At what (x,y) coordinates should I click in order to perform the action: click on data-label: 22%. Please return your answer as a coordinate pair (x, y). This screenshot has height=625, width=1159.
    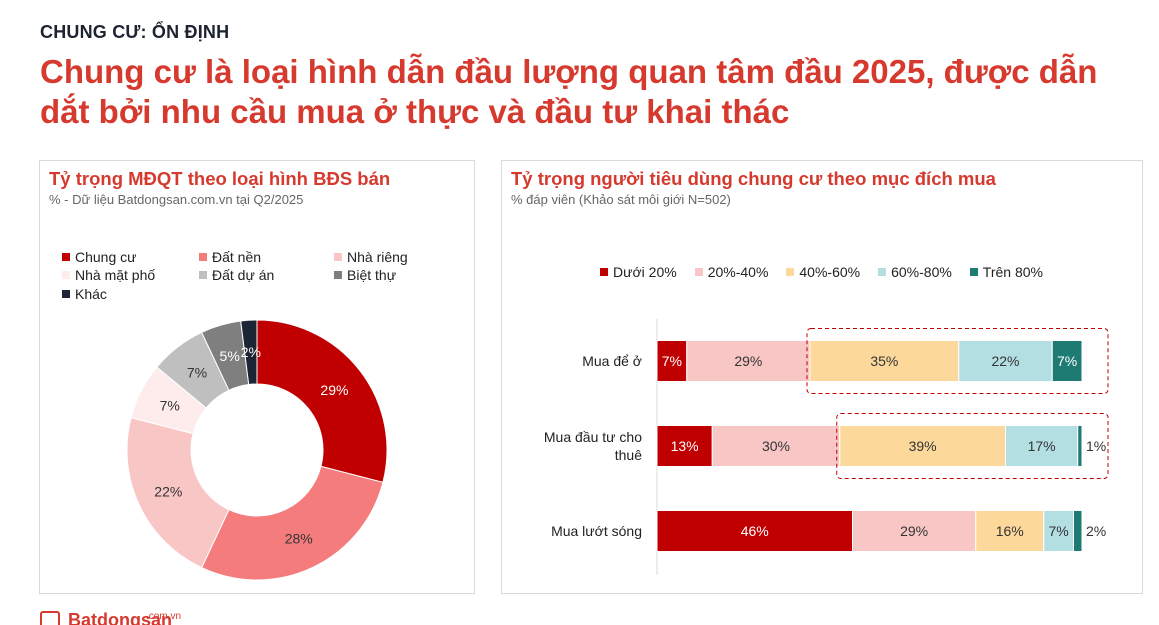
    Looking at the image, I should click on (1005, 361).